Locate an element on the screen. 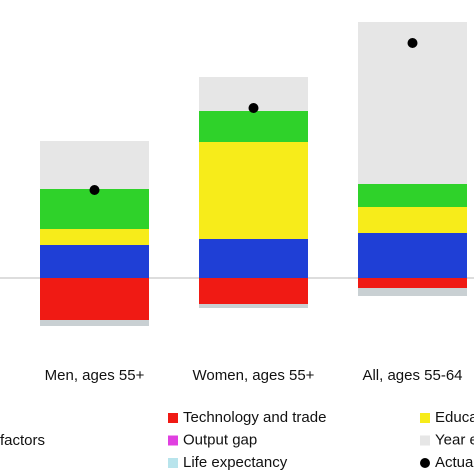  legend-title: factors is located at coordinates (22, 440).